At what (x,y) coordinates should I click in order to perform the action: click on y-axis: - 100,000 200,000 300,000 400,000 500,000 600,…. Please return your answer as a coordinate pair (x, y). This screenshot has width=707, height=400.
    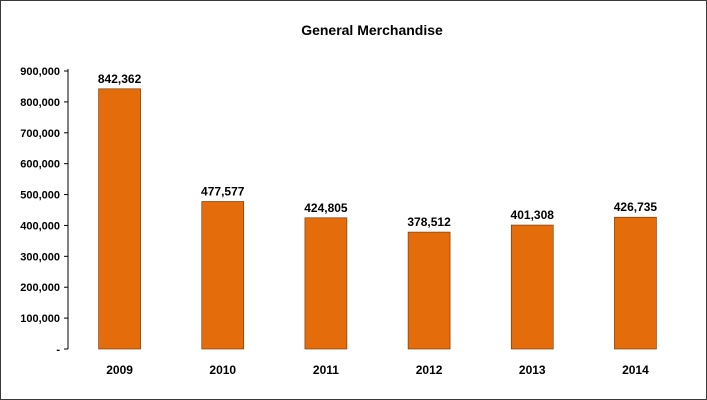
    Looking at the image, I should click on (44, 211).